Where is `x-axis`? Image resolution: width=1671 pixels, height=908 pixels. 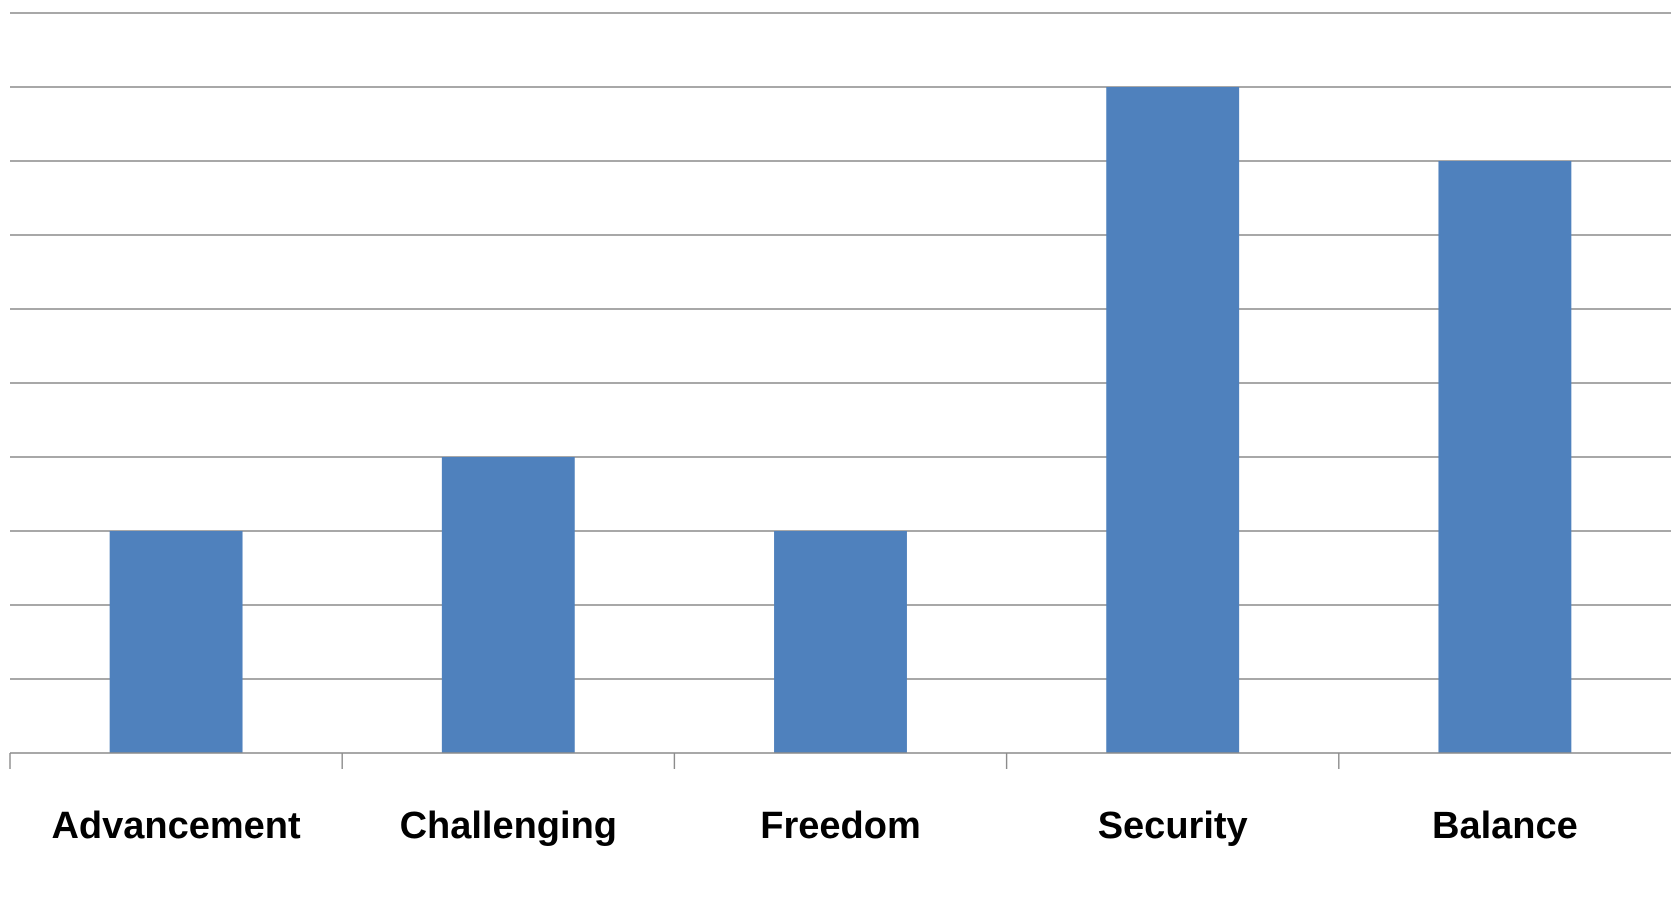 x-axis is located at coordinates (840, 760).